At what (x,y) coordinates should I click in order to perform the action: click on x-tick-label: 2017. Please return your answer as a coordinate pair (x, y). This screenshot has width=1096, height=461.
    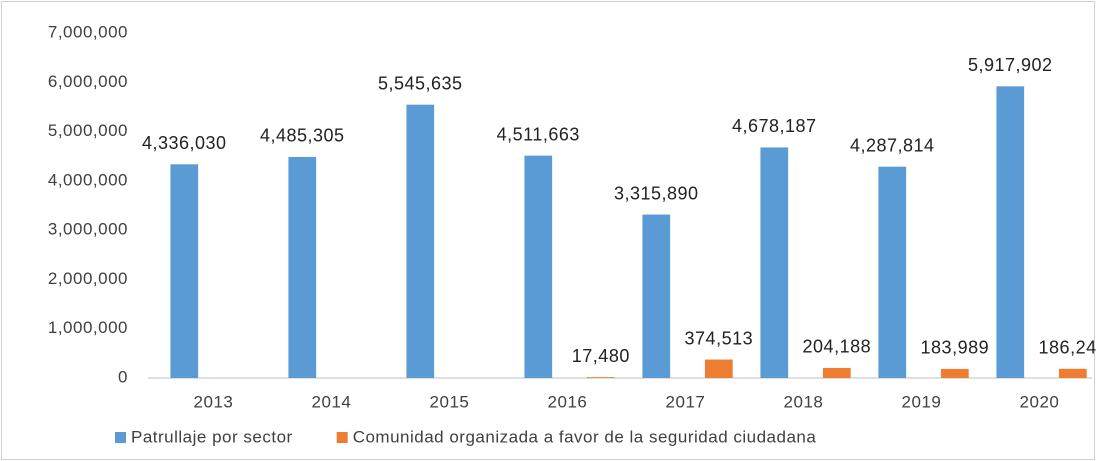
    Looking at the image, I should click on (686, 401).